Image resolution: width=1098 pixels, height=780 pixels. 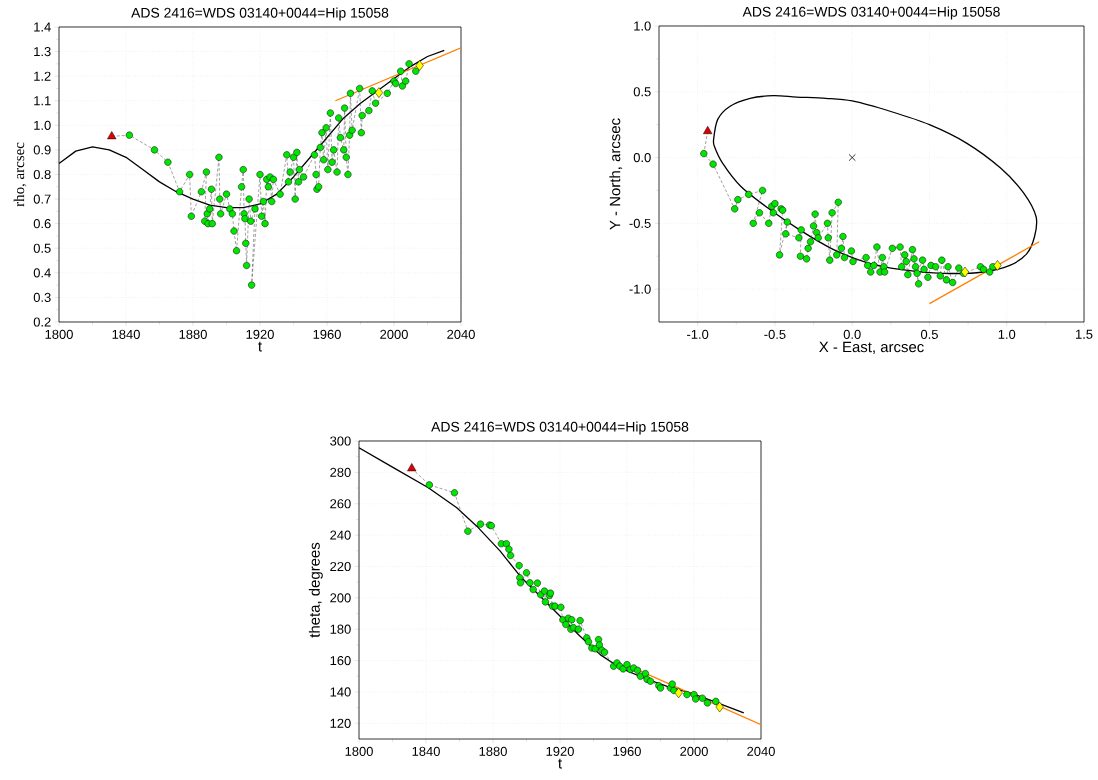 I want to click on y-tick-label: 0.6, so click(x=42, y=224).